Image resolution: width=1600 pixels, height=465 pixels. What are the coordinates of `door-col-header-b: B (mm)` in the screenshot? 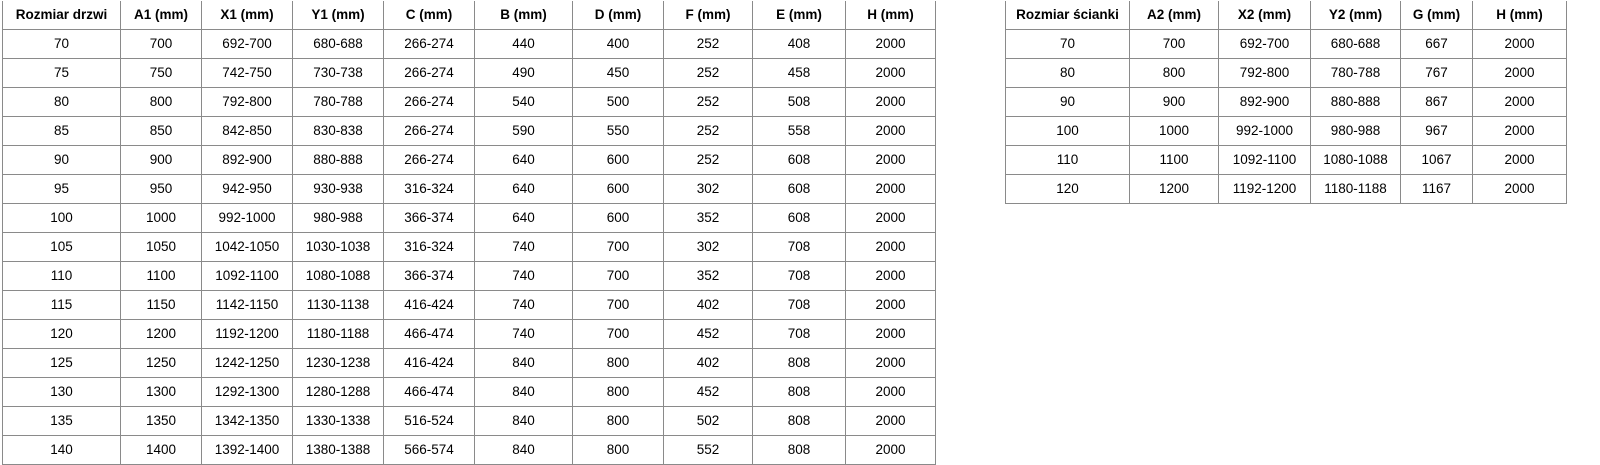 It's located at (523, 15).